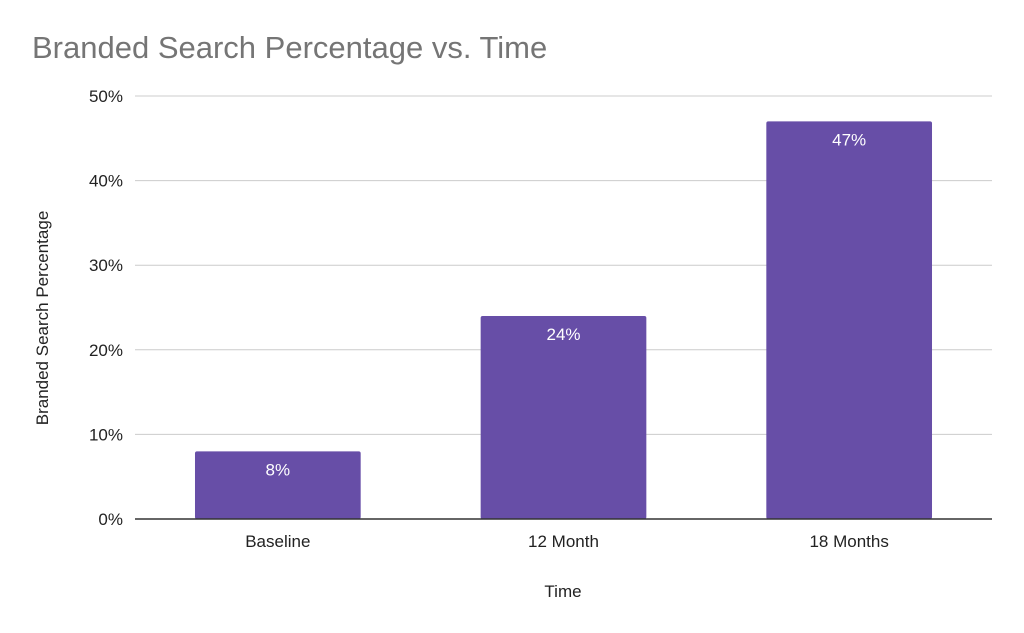  Describe the element at coordinates (289, 47) in the screenshot. I see `chart-title: Branded Search Percentage vs. Time` at that location.